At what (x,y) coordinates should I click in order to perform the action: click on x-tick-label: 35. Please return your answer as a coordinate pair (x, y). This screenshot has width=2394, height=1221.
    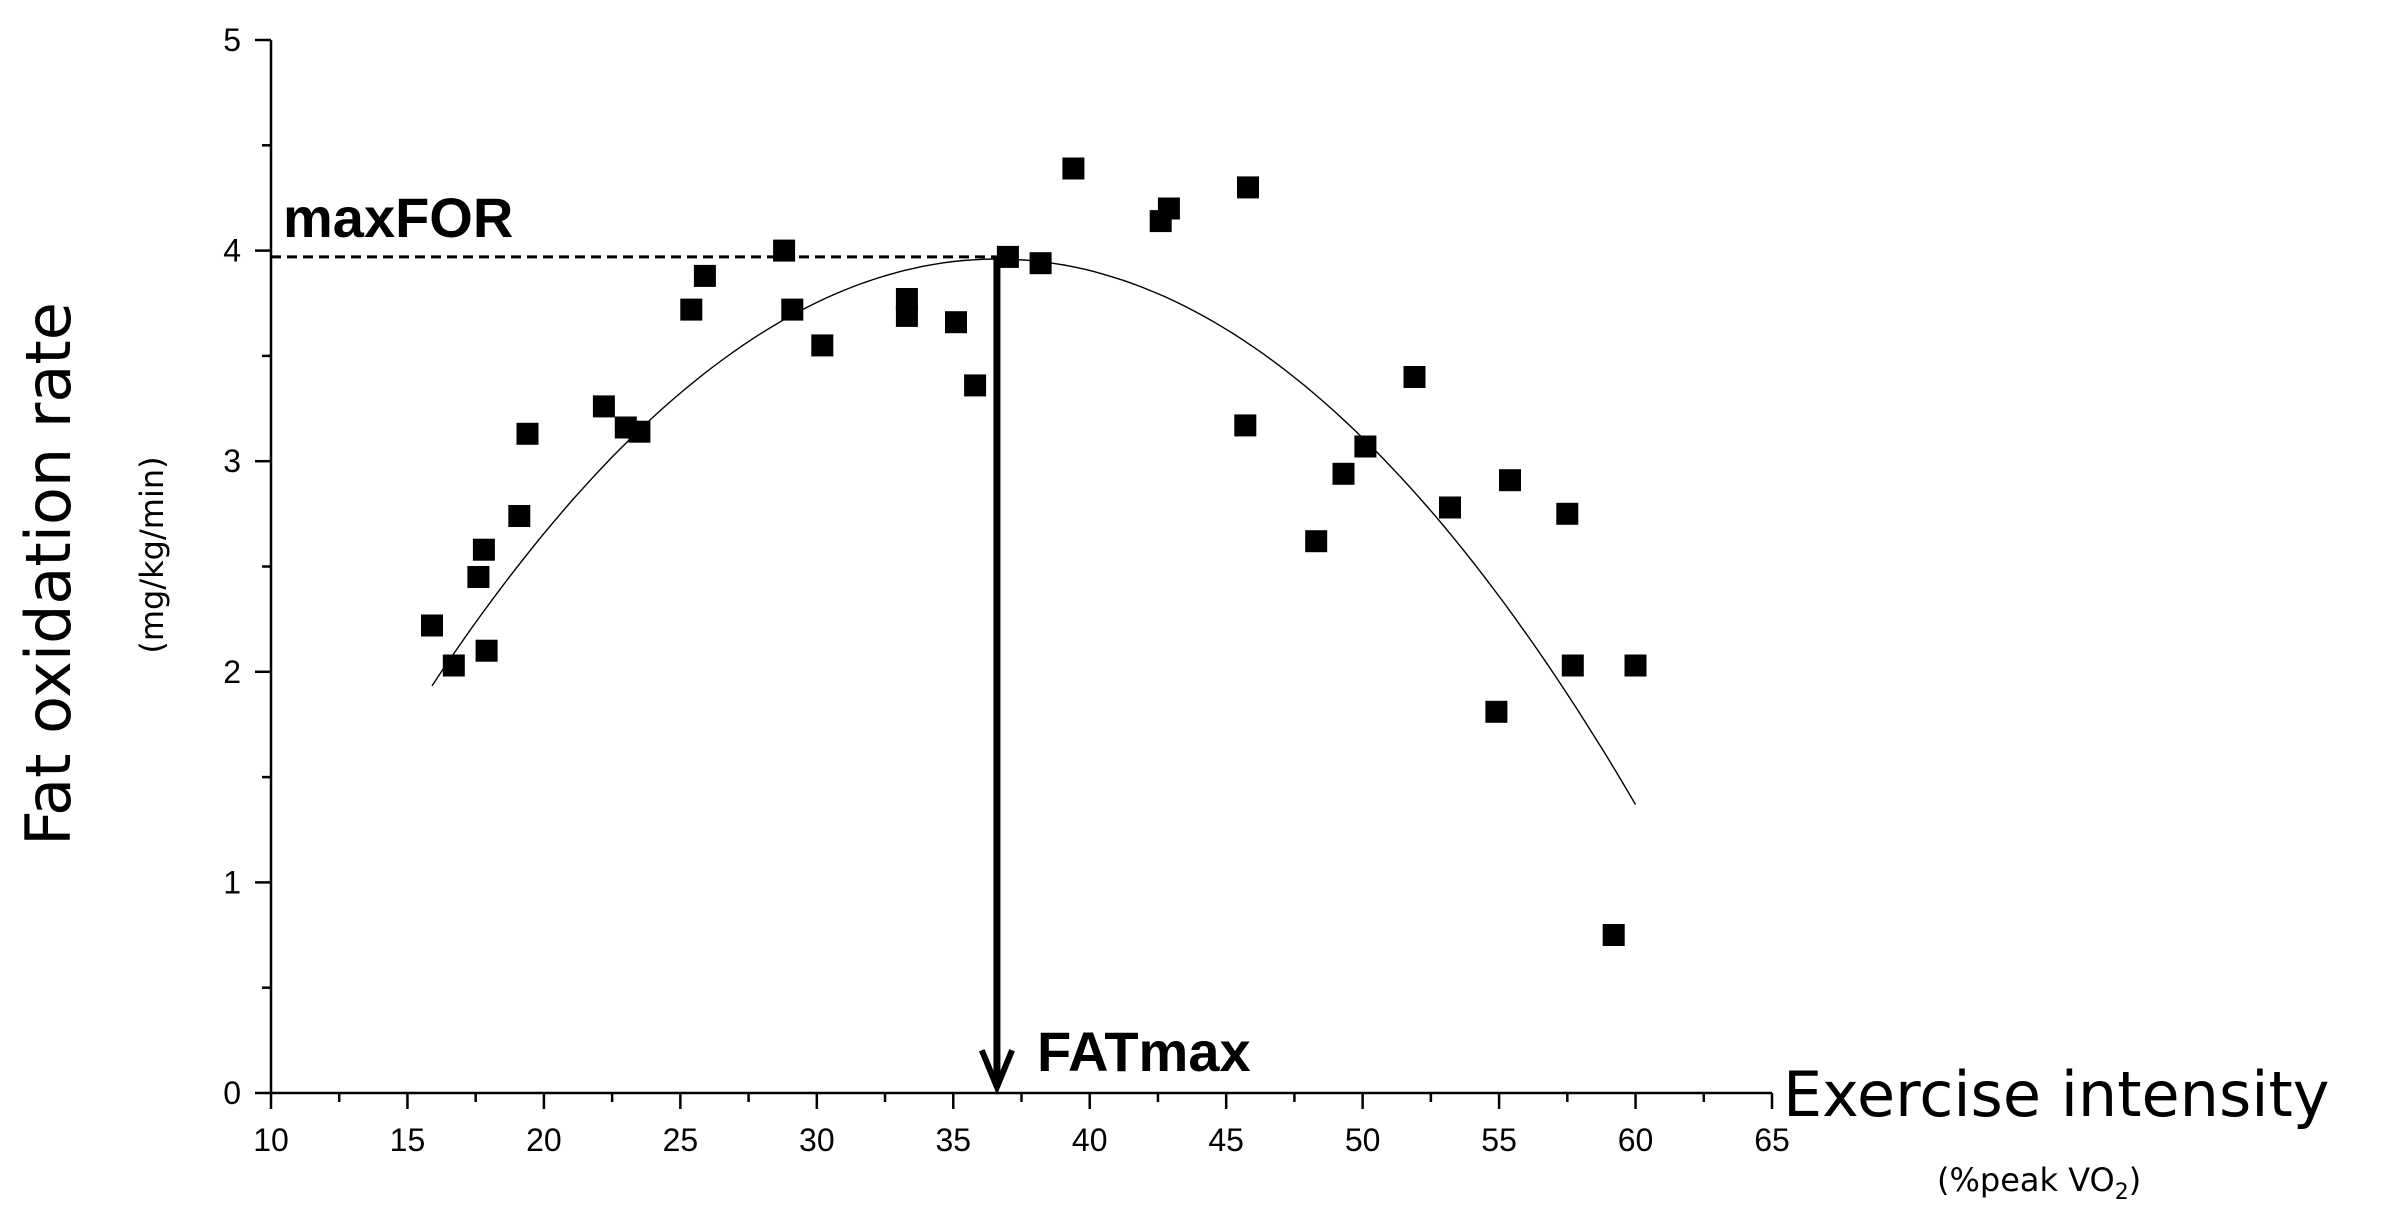
    Looking at the image, I should click on (953, 1140).